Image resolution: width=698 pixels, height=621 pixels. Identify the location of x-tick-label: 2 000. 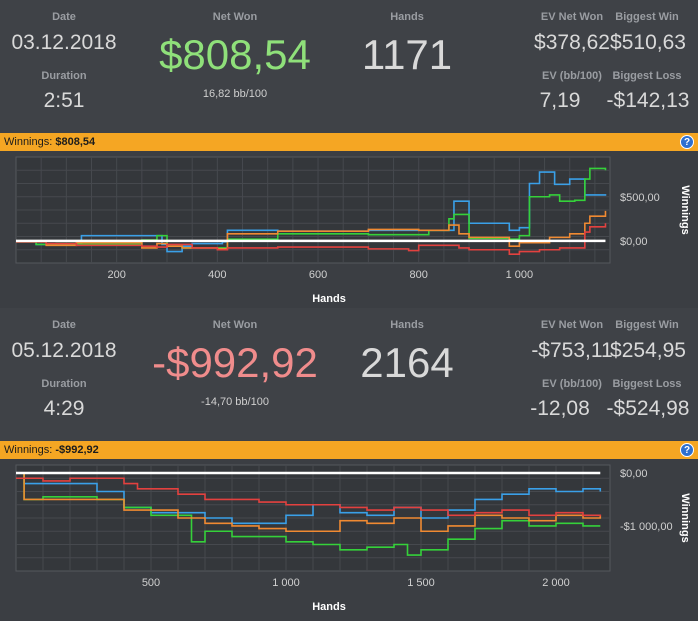
(556, 583).